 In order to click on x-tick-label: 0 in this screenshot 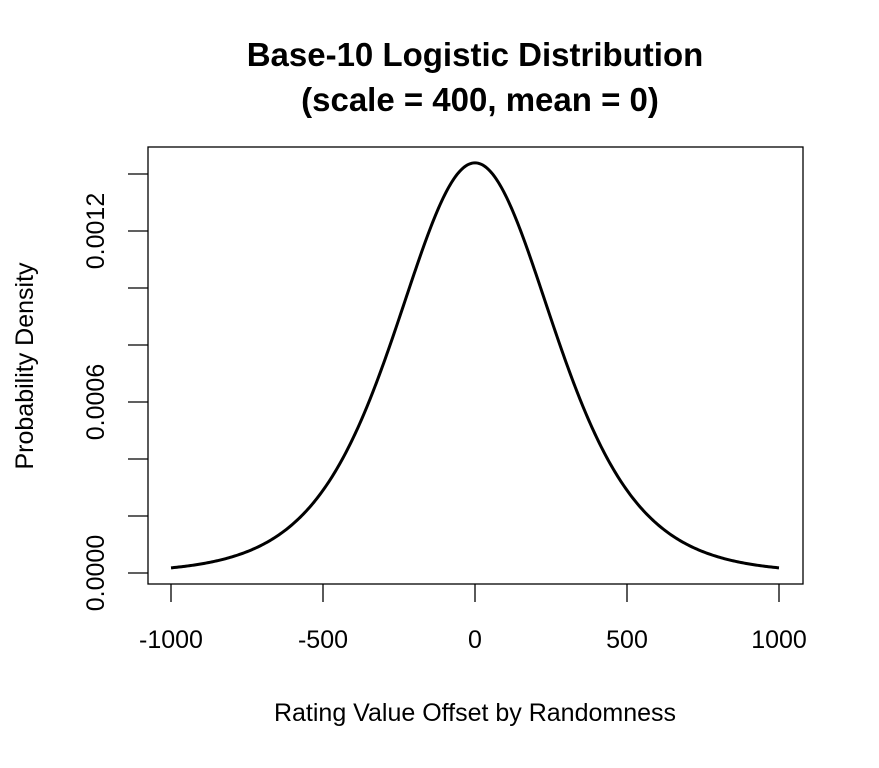, I will do `click(475, 640)`.